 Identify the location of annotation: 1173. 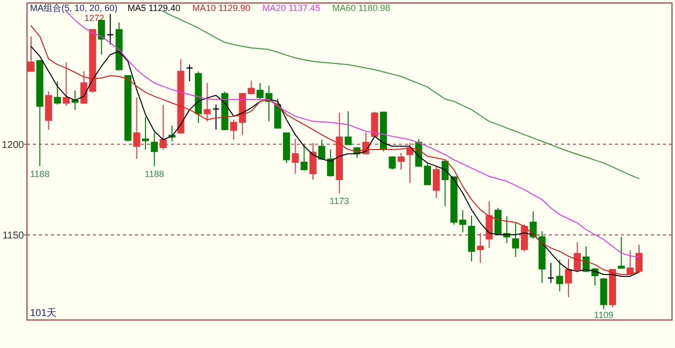
(340, 201).